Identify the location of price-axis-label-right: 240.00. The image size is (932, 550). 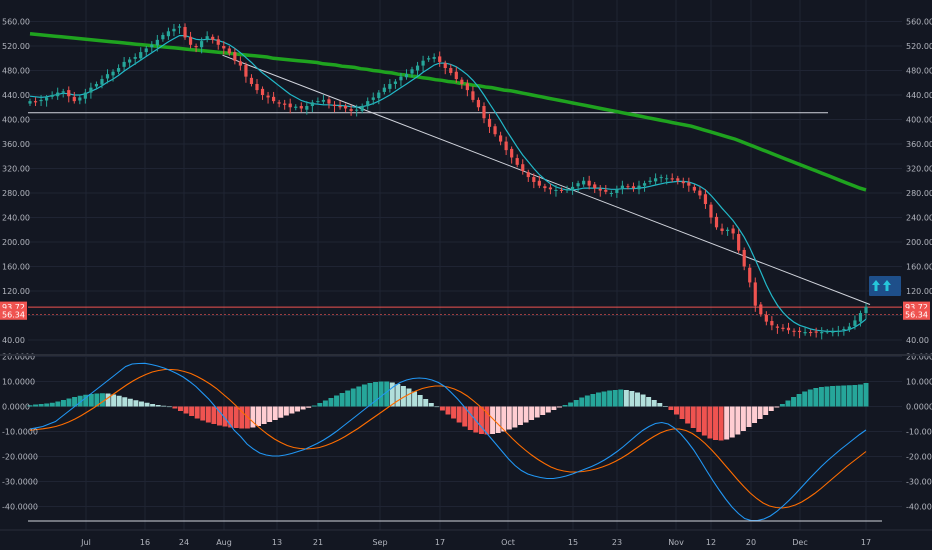
(919, 218).